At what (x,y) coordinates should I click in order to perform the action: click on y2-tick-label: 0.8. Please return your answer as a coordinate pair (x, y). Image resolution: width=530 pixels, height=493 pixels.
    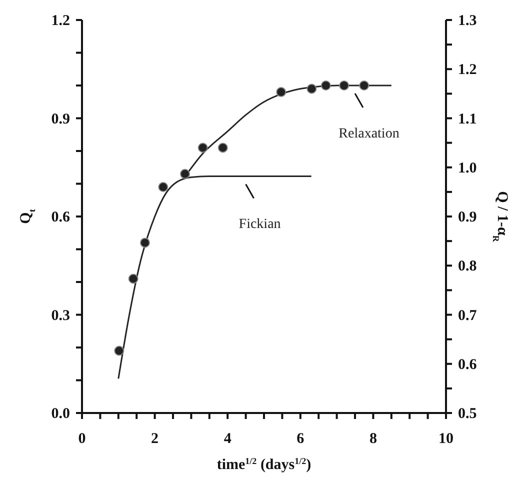
    Looking at the image, I should click on (467, 266).